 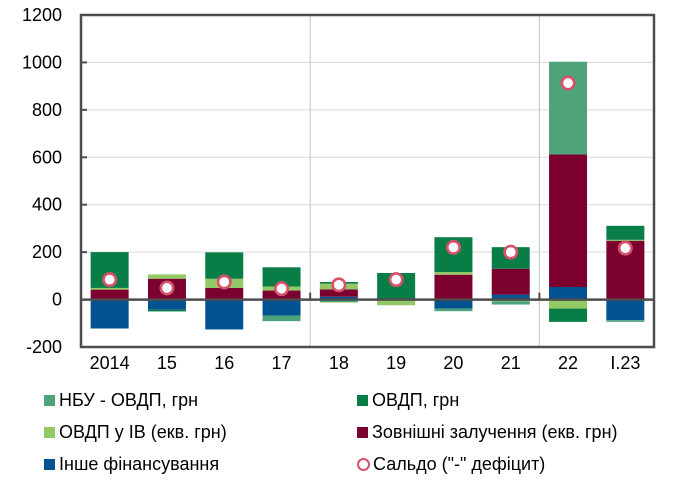 I want to click on x-tick-label: 16, so click(x=224, y=363).